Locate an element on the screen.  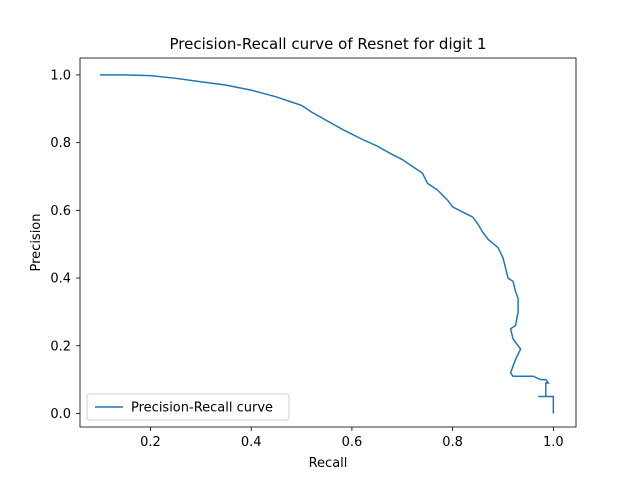
x-tick-label: 0.8 is located at coordinates (452, 442).